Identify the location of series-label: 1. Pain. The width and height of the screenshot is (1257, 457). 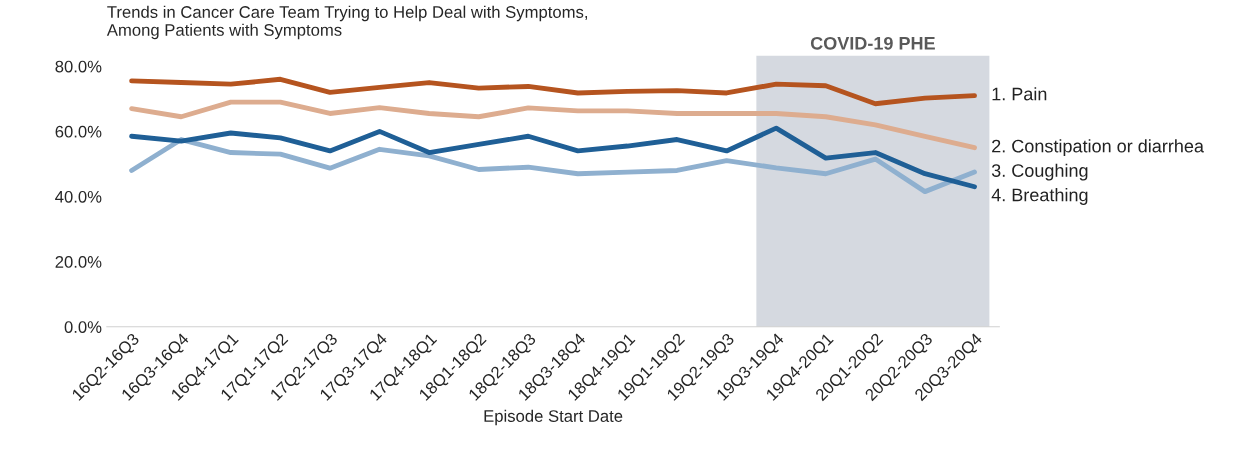
(1019, 94).